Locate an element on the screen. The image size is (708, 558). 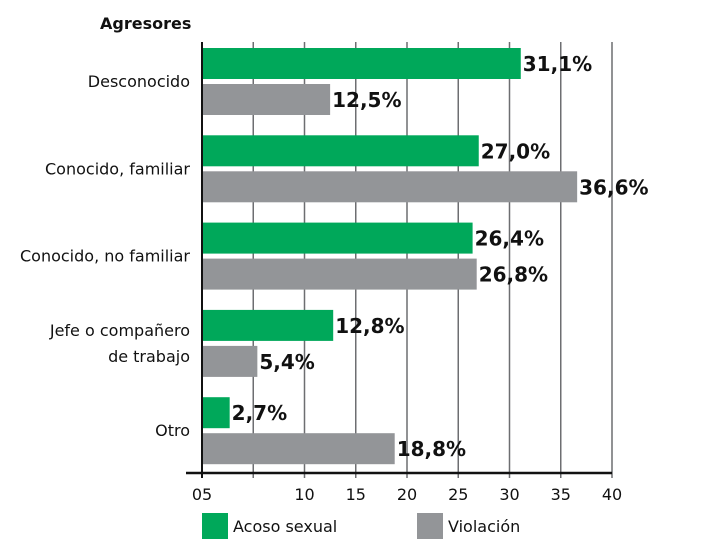
data-label: 31,1% is located at coordinates (557, 64).